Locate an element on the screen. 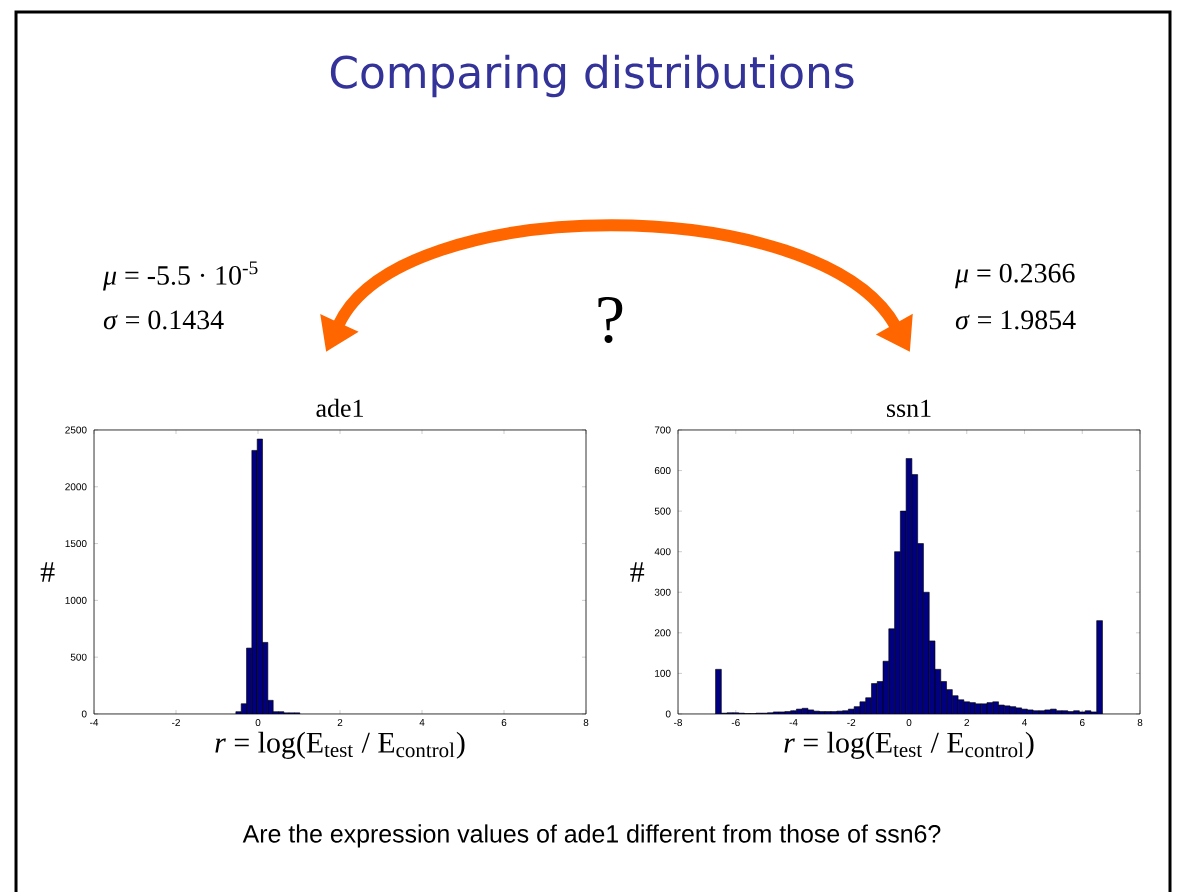 The height and width of the screenshot is (892, 1184). text: μ = -5.5 · 10$^{-5}$ is located at coordinates (180, 276).